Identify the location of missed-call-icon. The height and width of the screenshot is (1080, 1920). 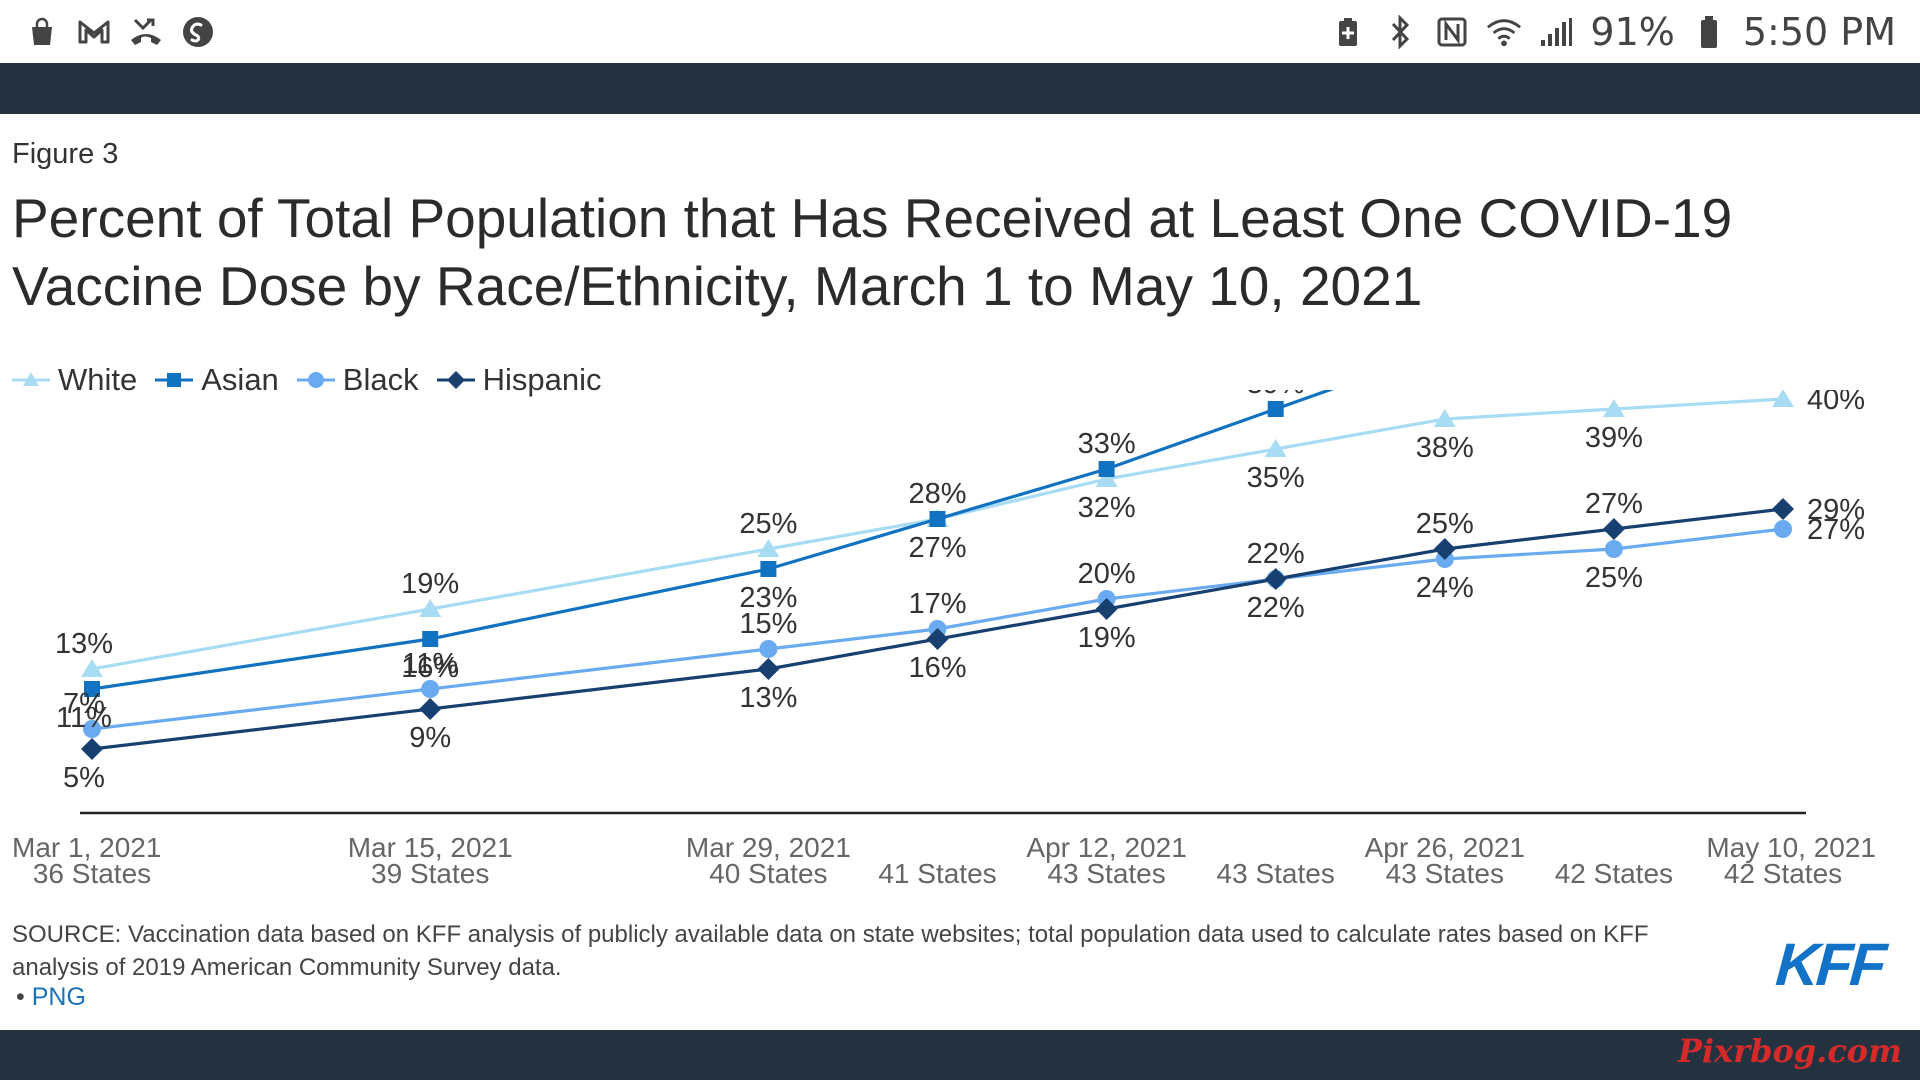
(146, 32).